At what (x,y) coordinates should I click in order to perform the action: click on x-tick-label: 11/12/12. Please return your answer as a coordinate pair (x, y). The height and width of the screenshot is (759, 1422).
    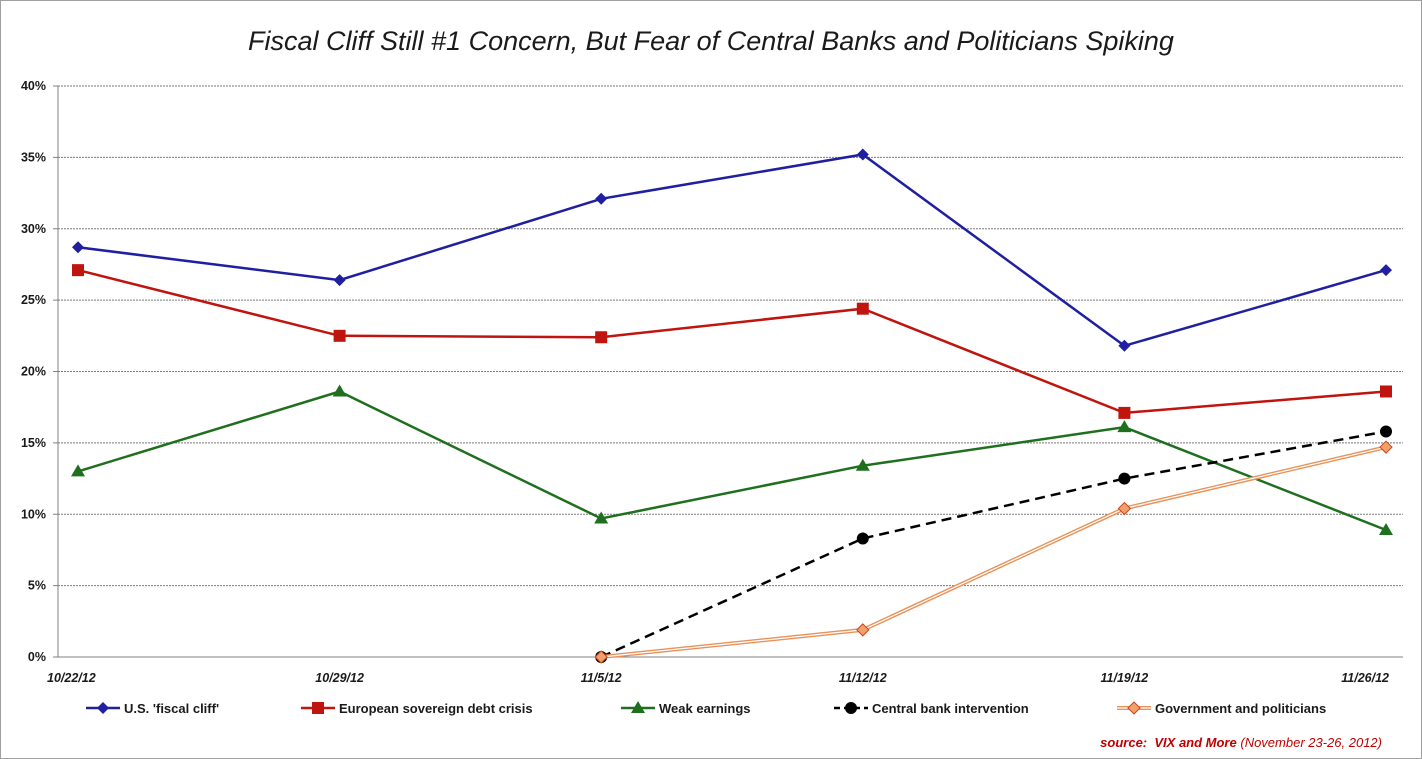
    Looking at the image, I should click on (863, 678).